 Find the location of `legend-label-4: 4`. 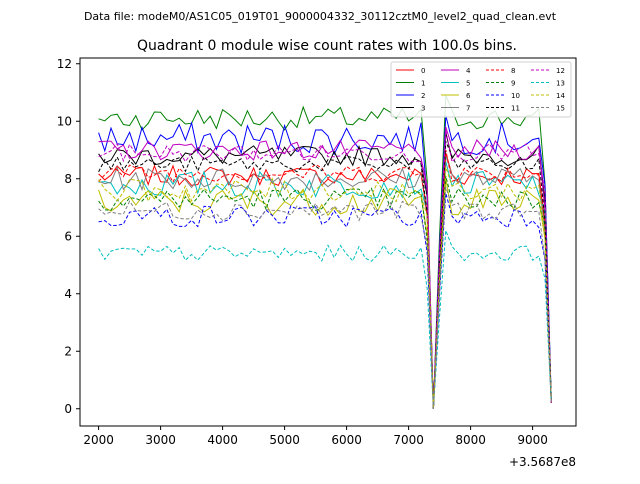

legend-label-4: 4 is located at coordinates (468, 71).